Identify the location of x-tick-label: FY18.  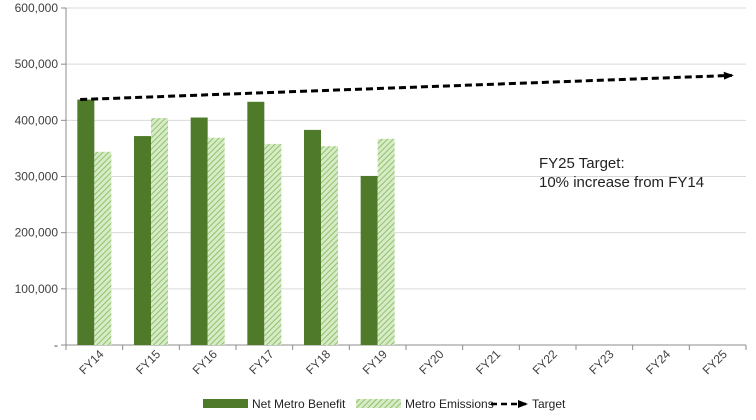
(318, 362).